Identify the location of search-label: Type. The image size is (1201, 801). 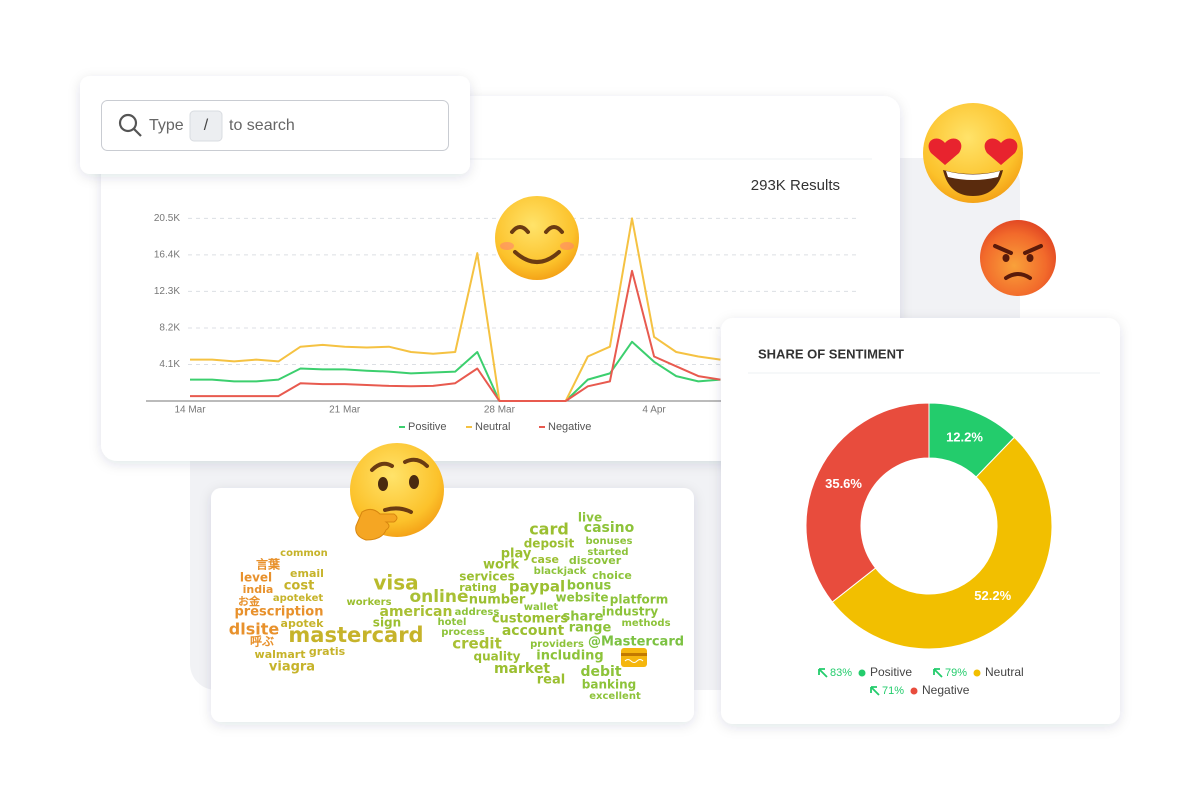
(166, 125).